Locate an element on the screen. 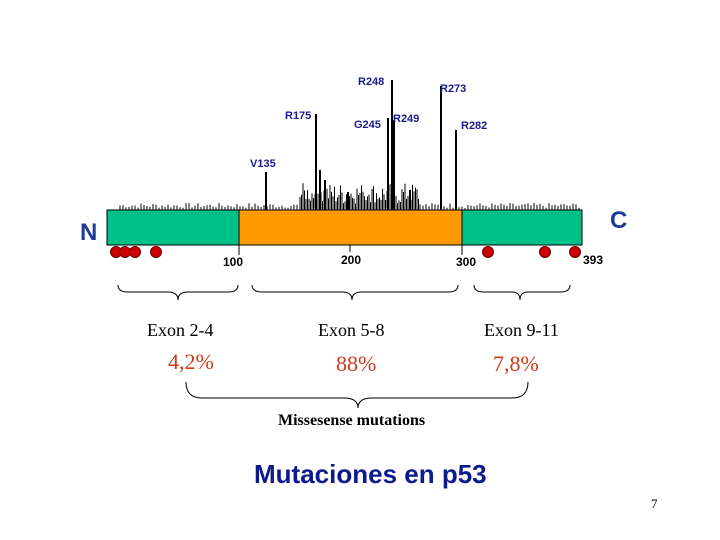  domain-n-terminal is located at coordinates (173, 227).